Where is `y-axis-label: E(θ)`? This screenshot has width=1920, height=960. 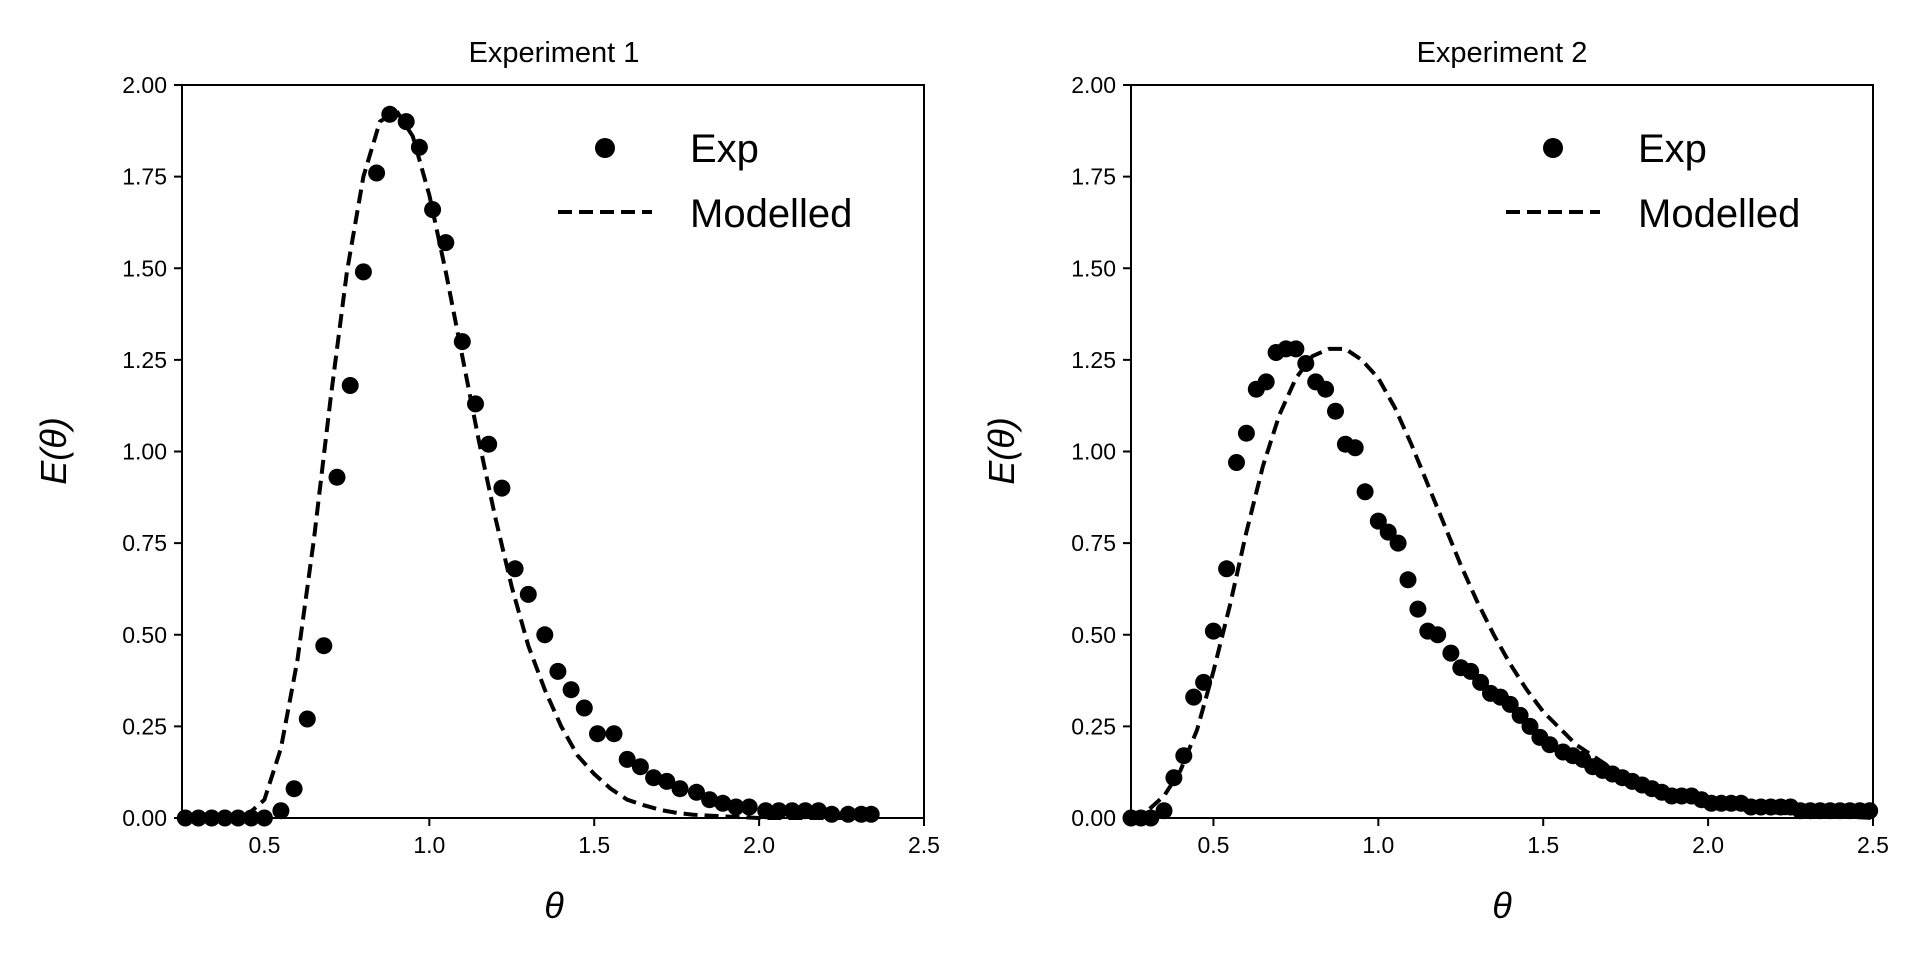
y-axis-label: E(θ) is located at coordinates (1001, 451).